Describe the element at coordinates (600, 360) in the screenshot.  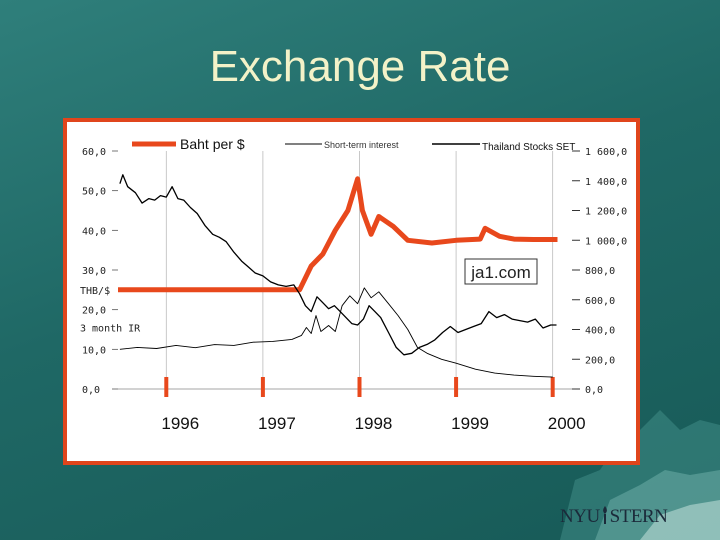
I see `right-tick-label: 200,0` at that location.